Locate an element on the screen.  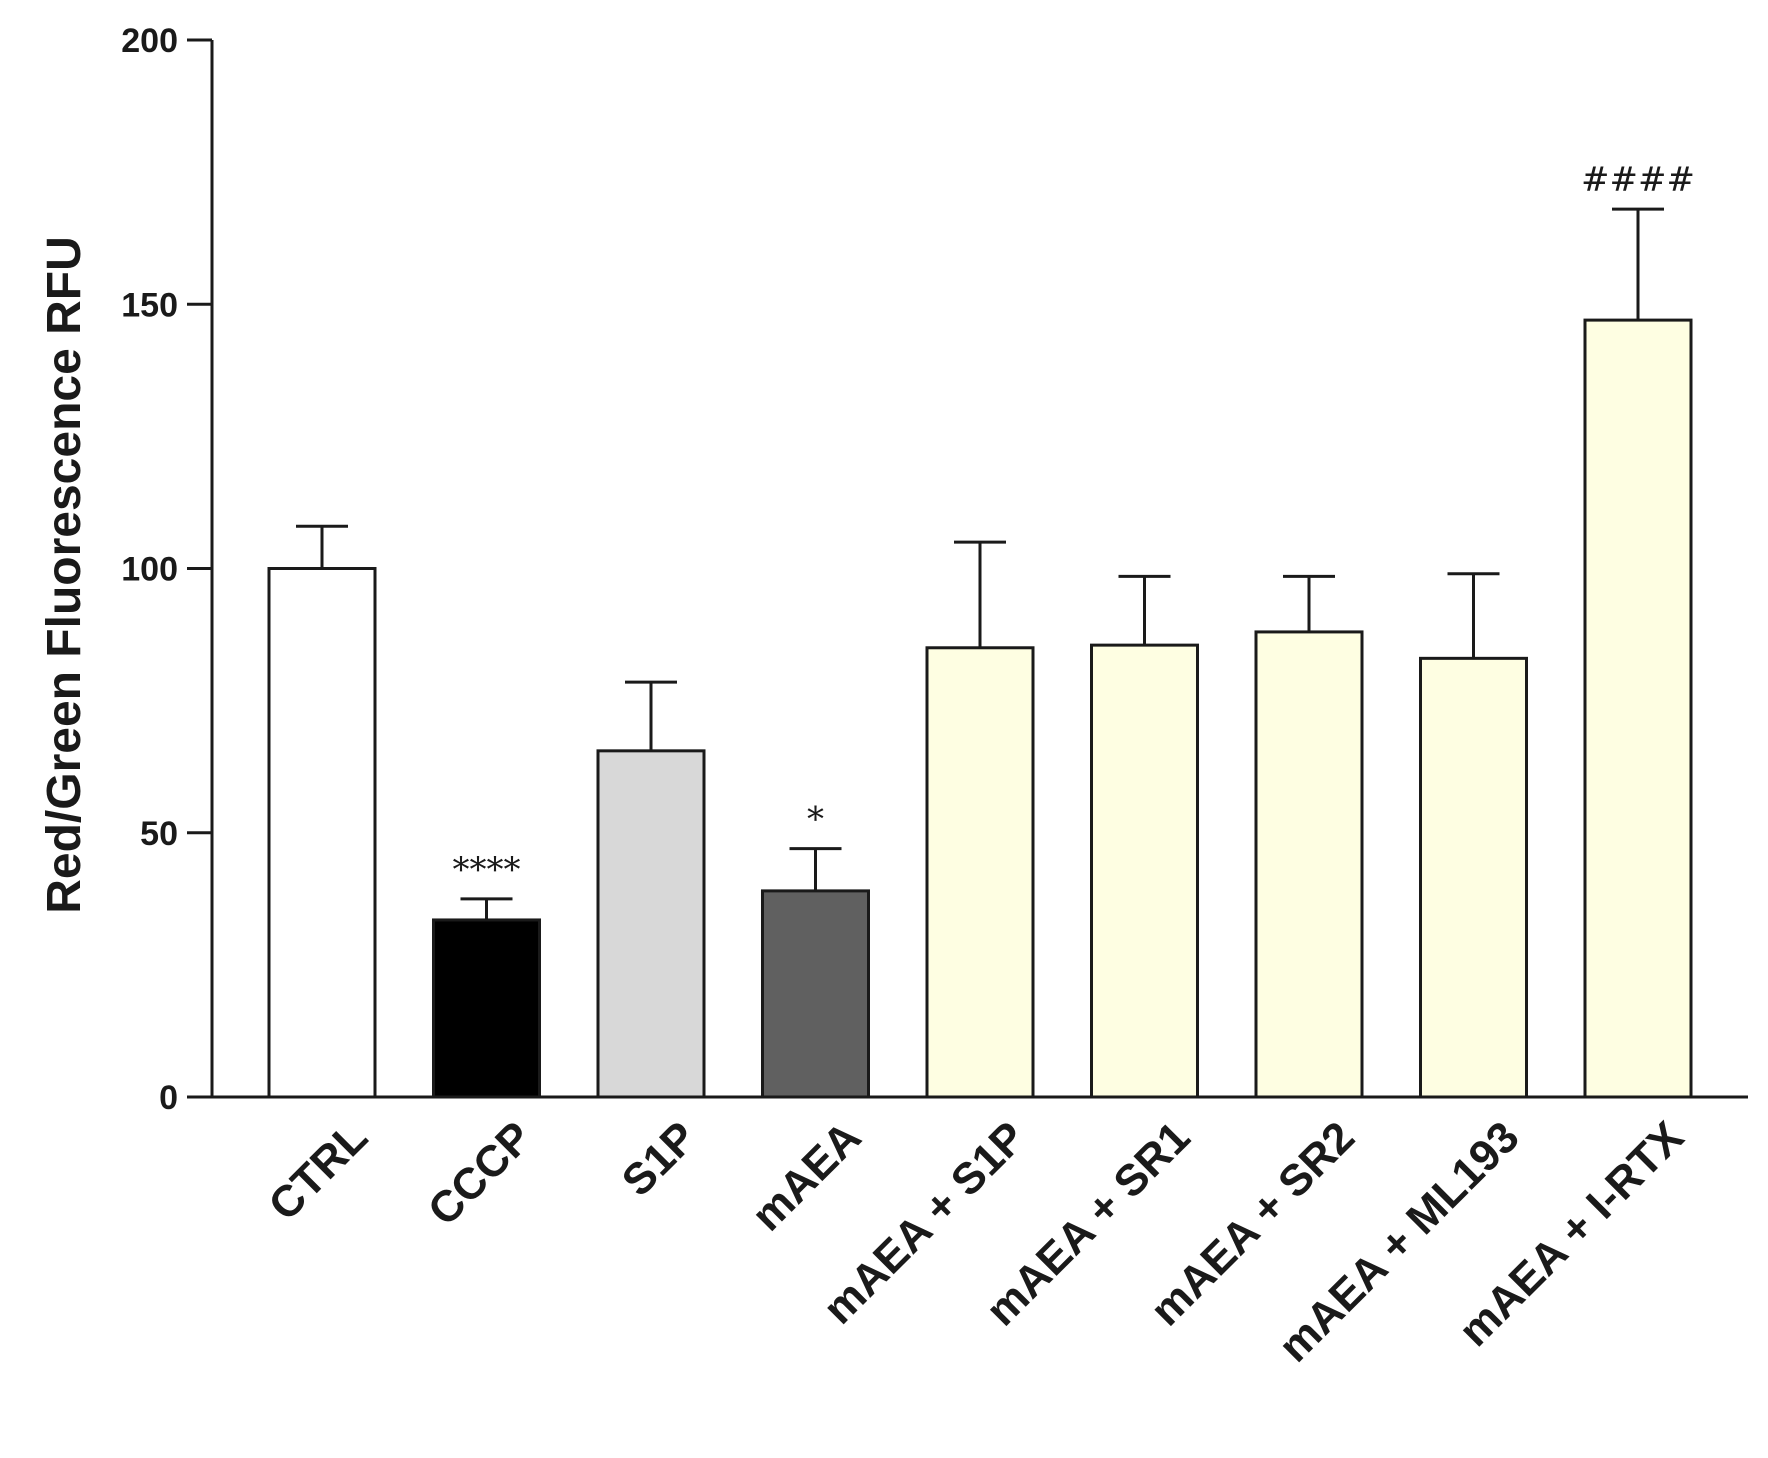
y-tick-label-2: 100 is located at coordinates (149, 570).